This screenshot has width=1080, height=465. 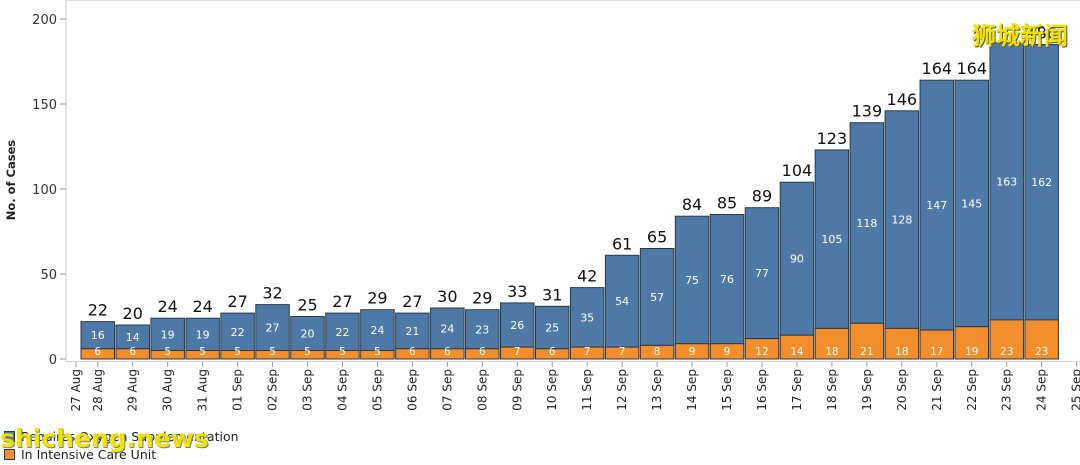 I want to click on data-label-total: 31, so click(x=552, y=294).